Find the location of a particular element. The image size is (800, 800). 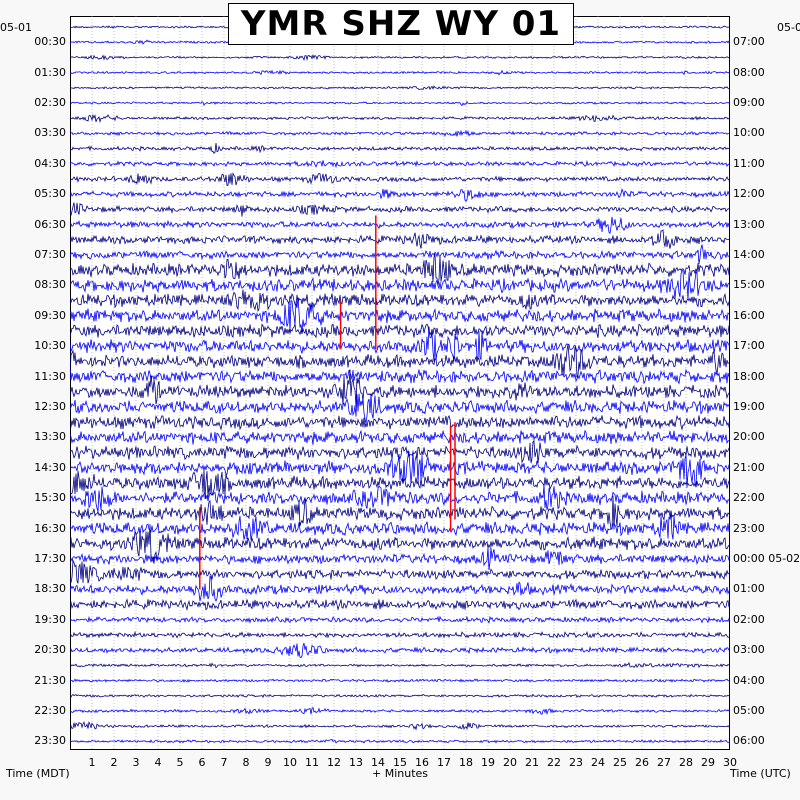

x-tick-label: 14 is located at coordinates (378, 762).